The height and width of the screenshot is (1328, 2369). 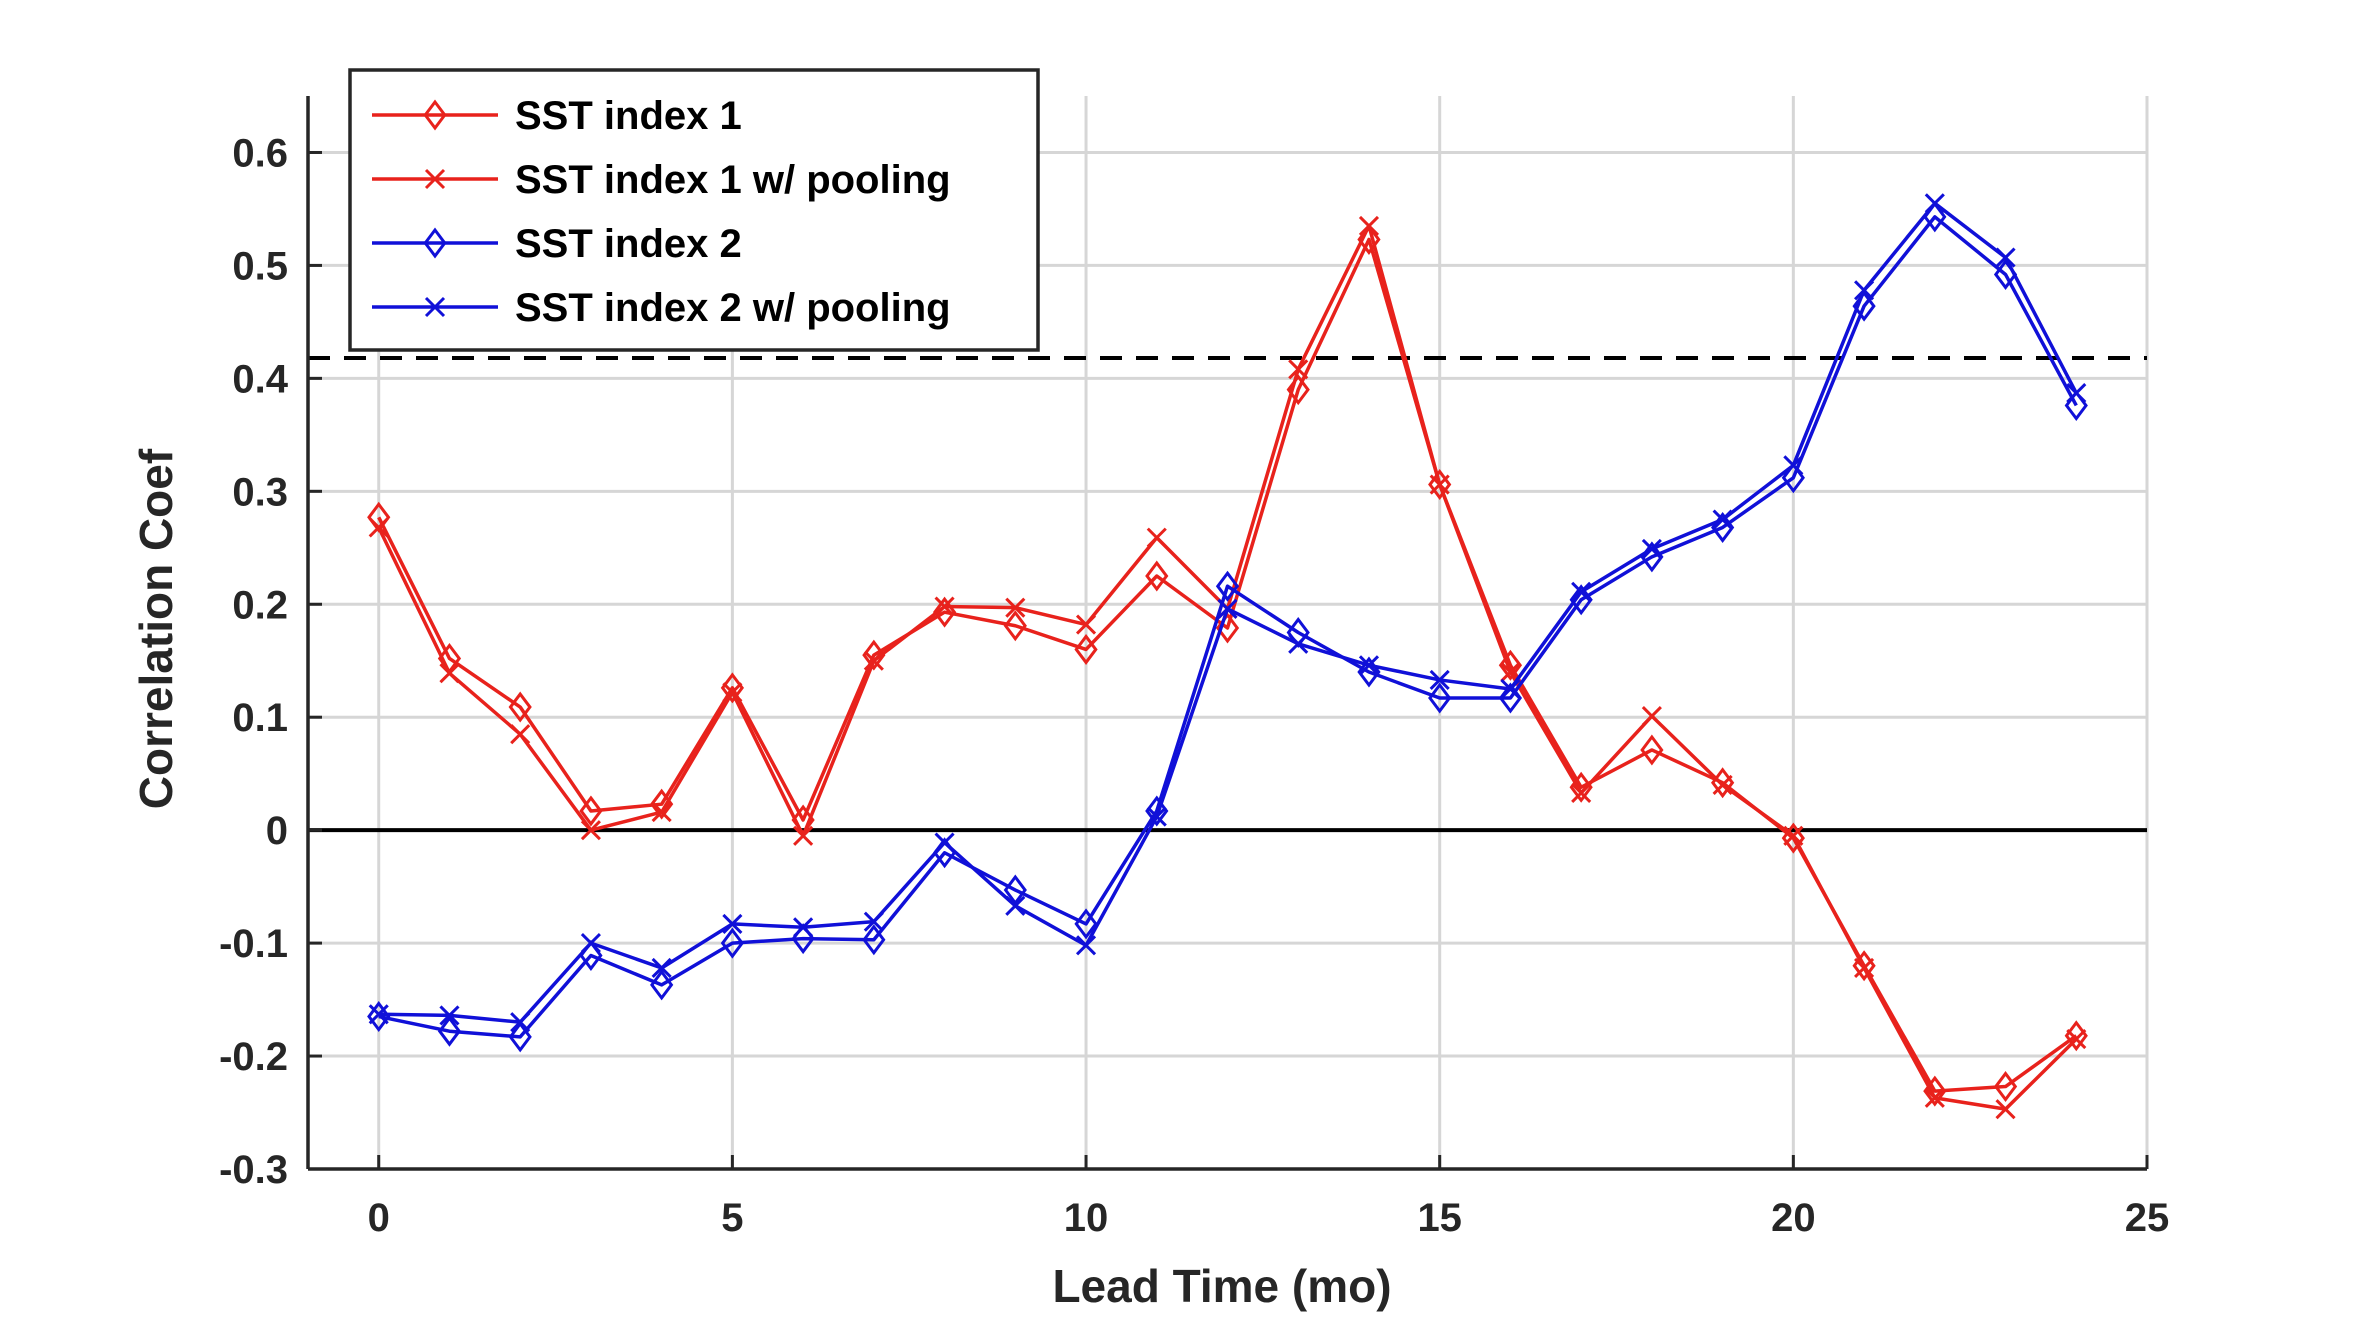 What do you see at coordinates (253, 1170) in the screenshot?
I see `y-tick-label: -0.3` at bounding box center [253, 1170].